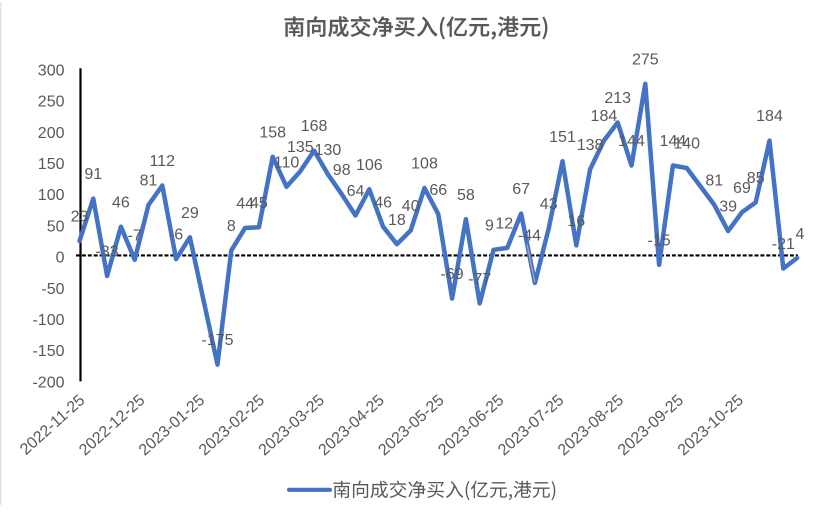 The height and width of the screenshot is (518, 829). I want to click on svg-text: 135, so click(300, 147).